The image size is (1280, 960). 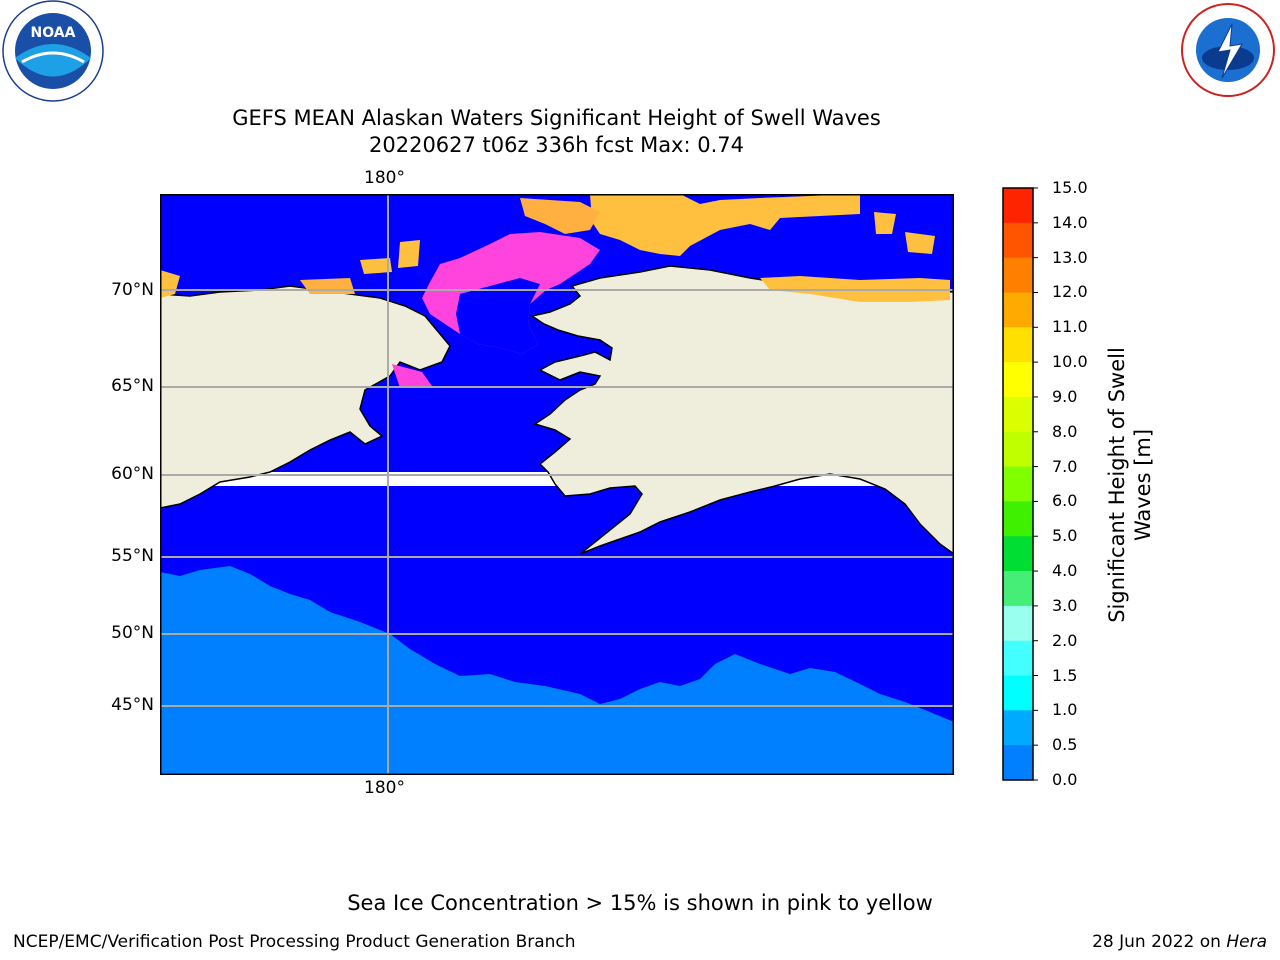 I want to click on colorbar-tick-label: 2.0, so click(x=1065, y=640).